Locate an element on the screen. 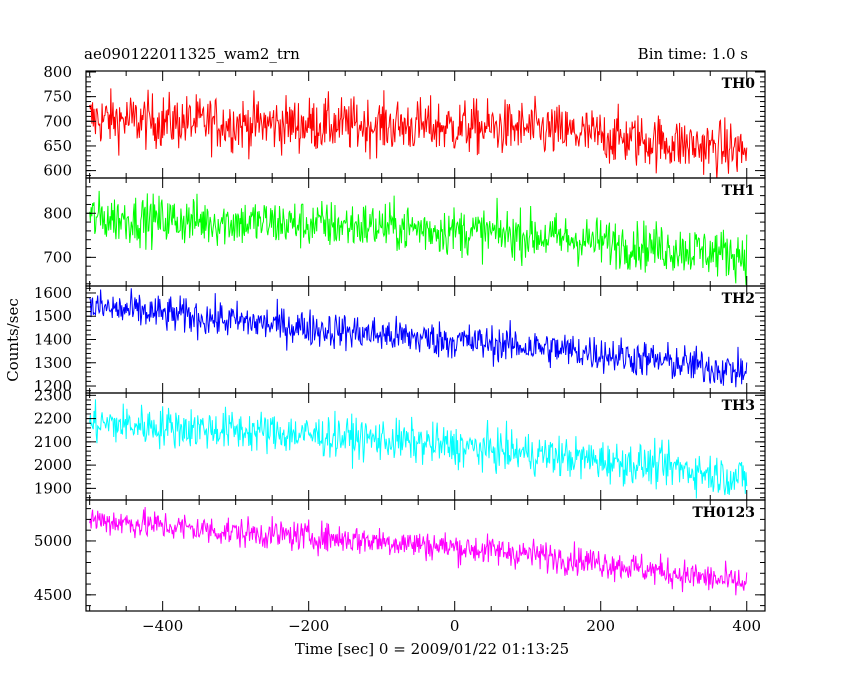 This screenshot has width=850, height=680. x-tick-label: −400 is located at coordinates (162, 626).